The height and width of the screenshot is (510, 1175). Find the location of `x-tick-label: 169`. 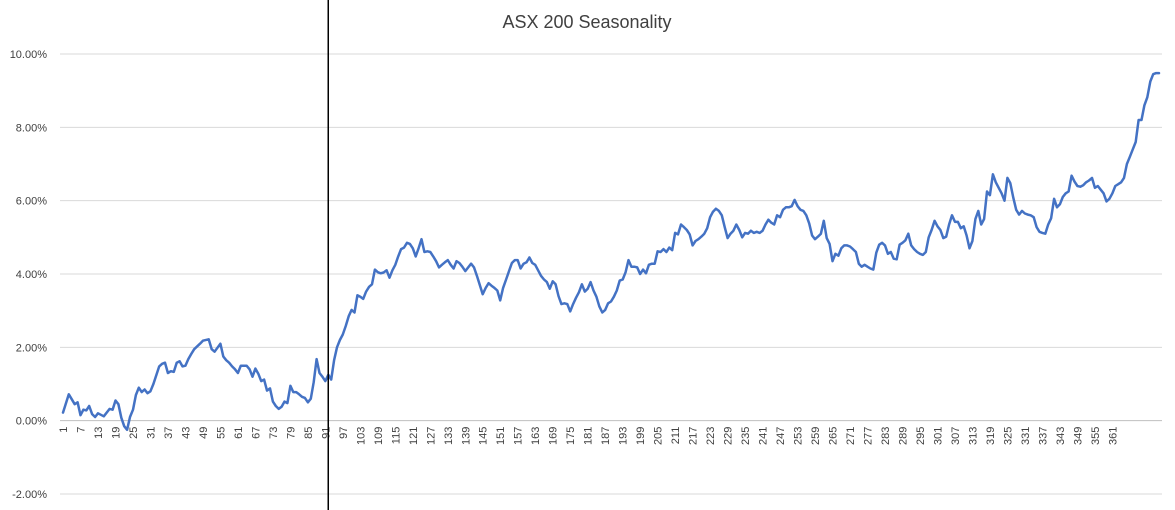

x-tick-label: 169 is located at coordinates (554, 436).